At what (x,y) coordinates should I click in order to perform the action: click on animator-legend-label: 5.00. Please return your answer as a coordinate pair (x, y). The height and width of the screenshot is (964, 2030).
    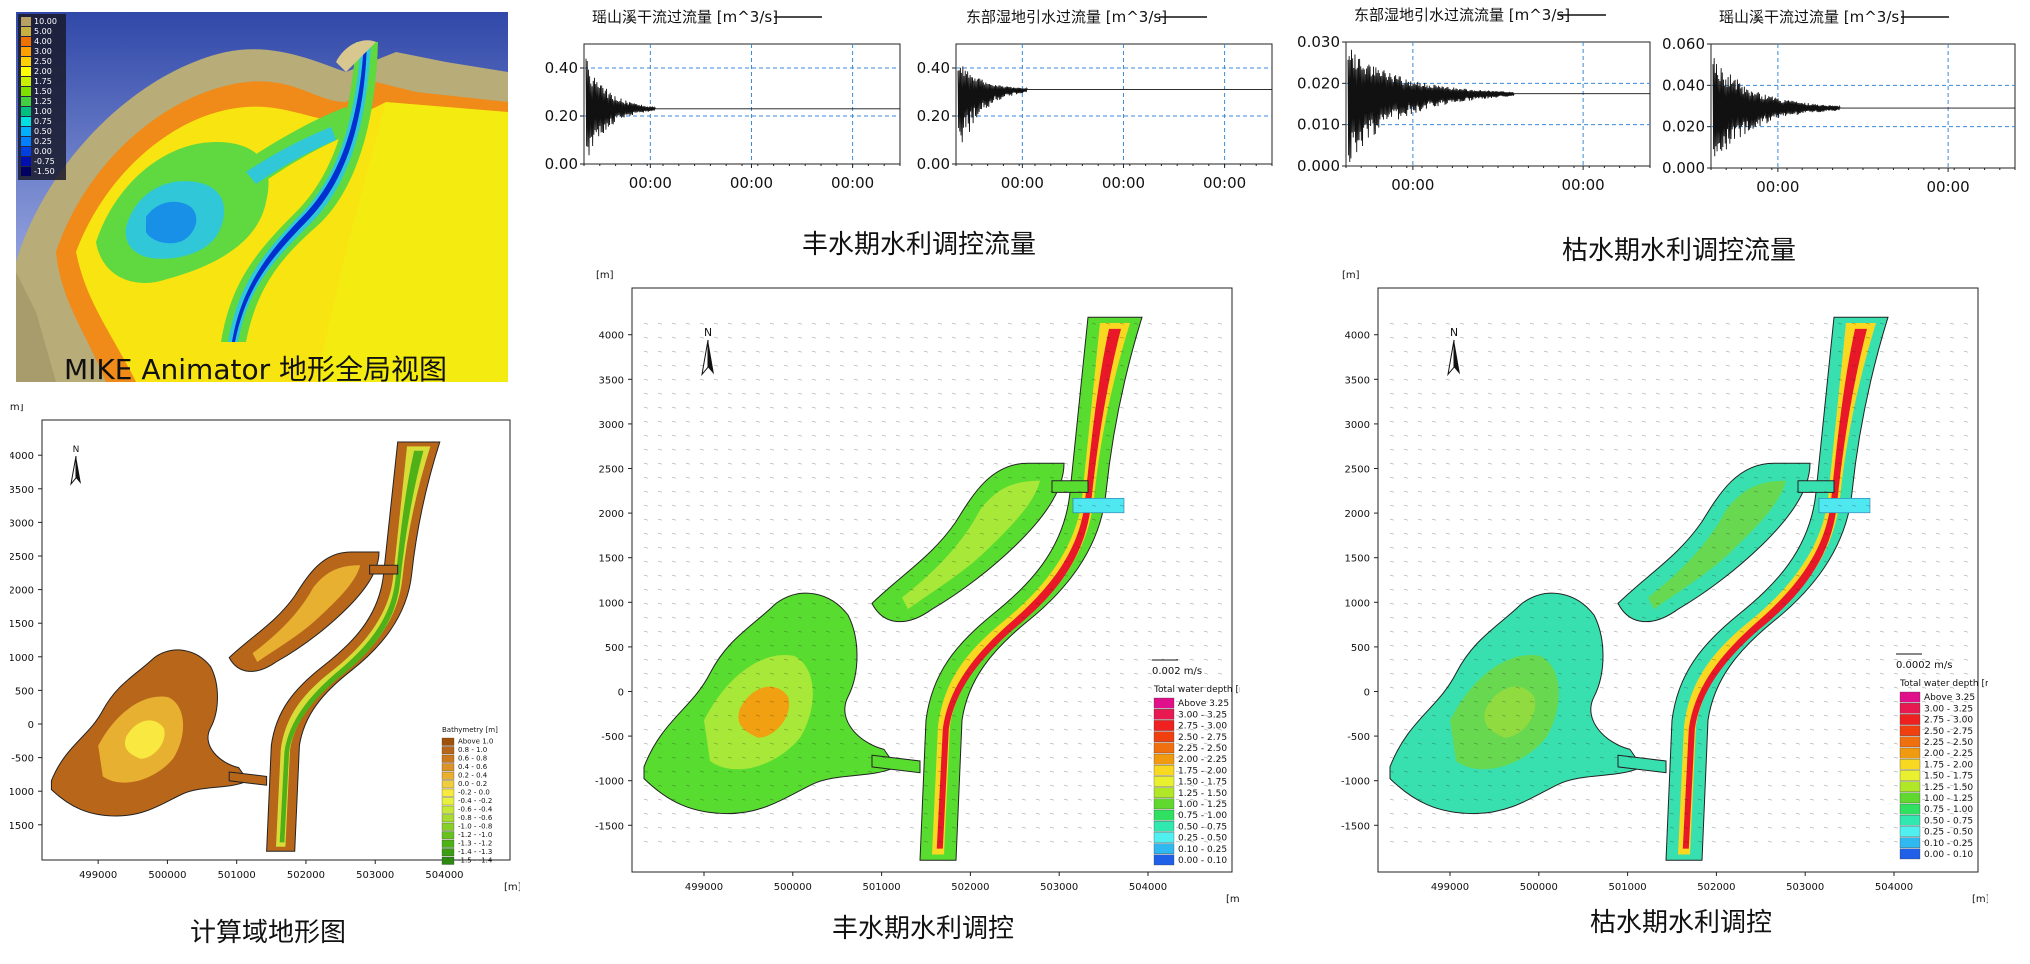
    Looking at the image, I should click on (43, 31).